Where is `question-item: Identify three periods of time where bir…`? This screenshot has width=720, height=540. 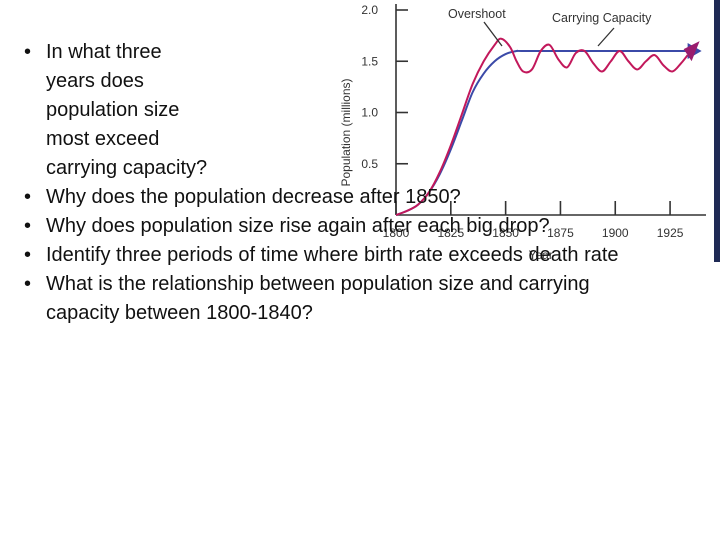 question-item: Identify three periods of time where bir… is located at coordinates (344, 255).